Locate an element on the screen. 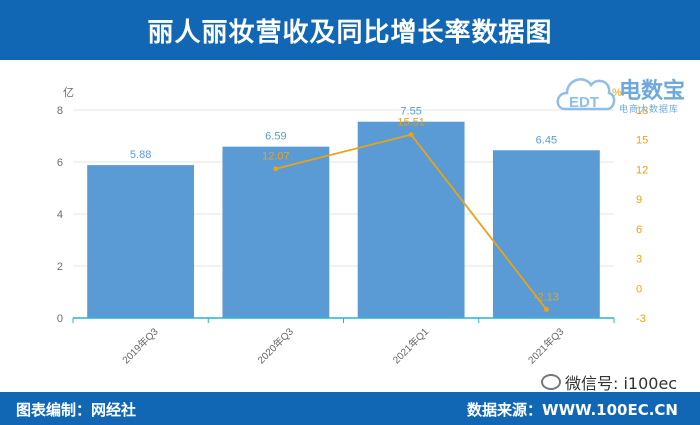 Image resolution: width=700 pixels, height=425 pixels. bar-2019年Q3 is located at coordinates (141, 241).